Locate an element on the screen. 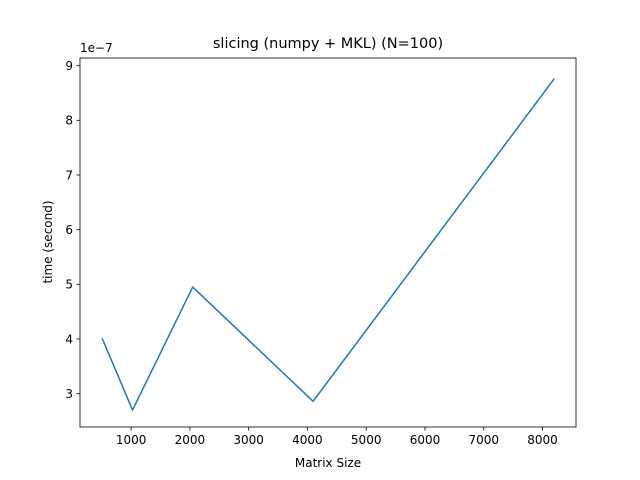  x-tick-label: 8000 is located at coordinates (542, 440).